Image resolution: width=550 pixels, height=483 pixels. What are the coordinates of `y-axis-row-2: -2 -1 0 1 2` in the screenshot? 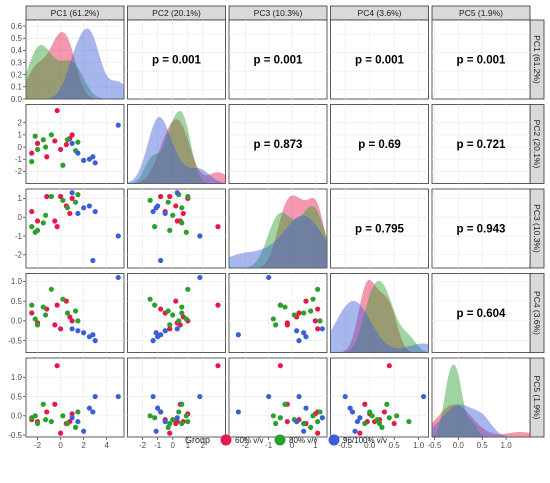 It's located at (20, 147).